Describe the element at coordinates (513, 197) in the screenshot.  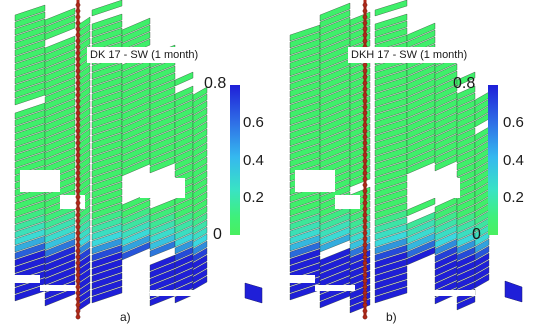
I see `colorbar-tick-02-b: 0.2` at that location.